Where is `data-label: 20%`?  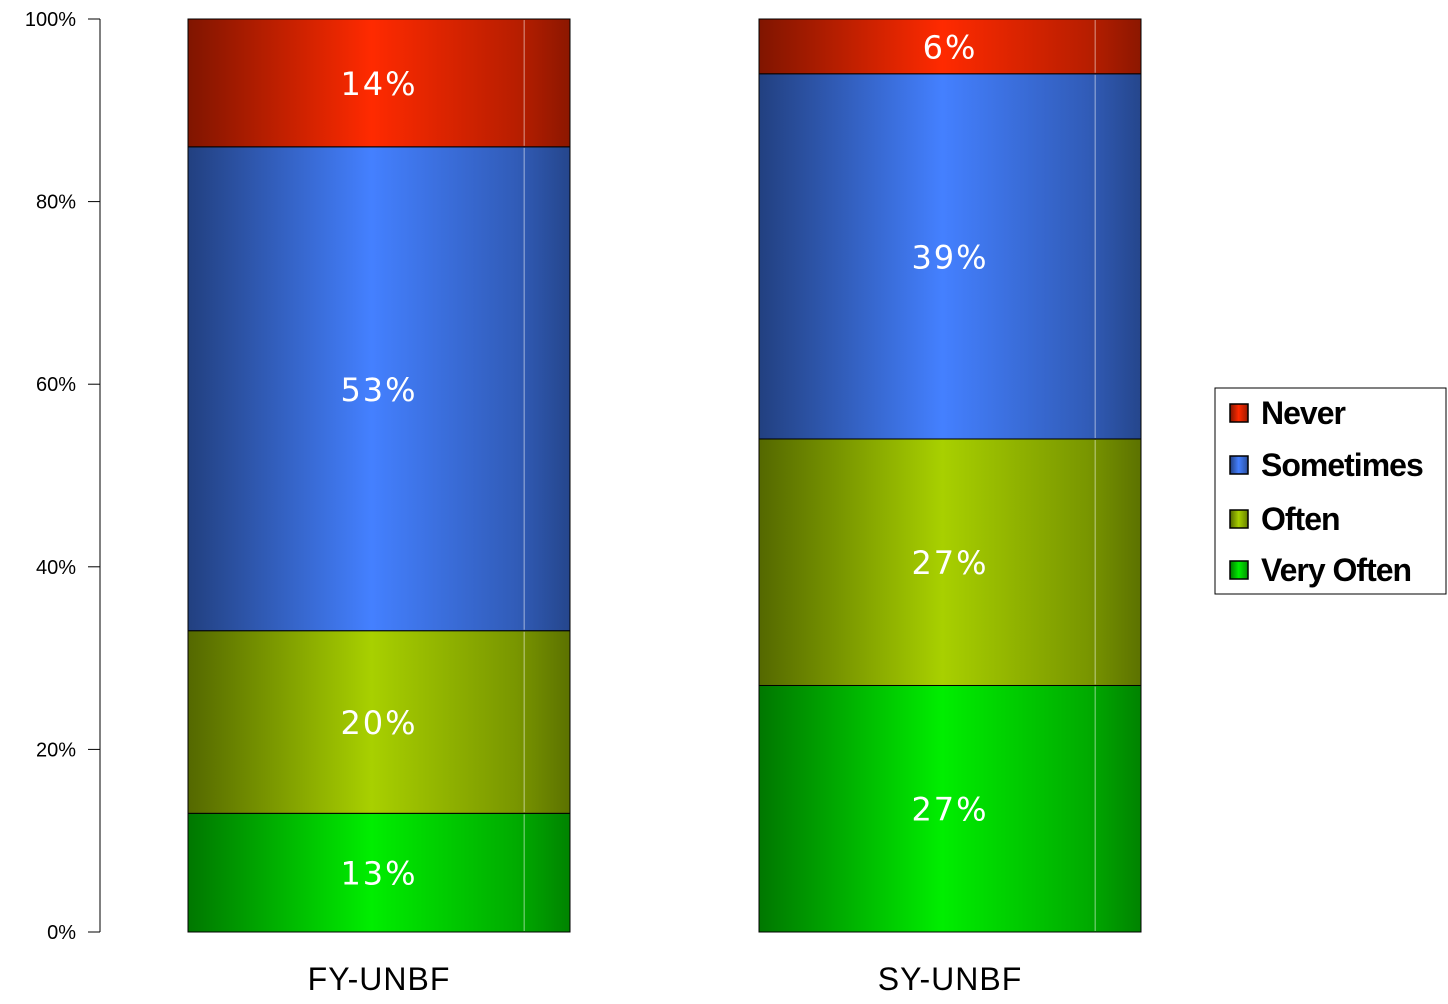 data-label: 20% is located at coordinates (378, 723).